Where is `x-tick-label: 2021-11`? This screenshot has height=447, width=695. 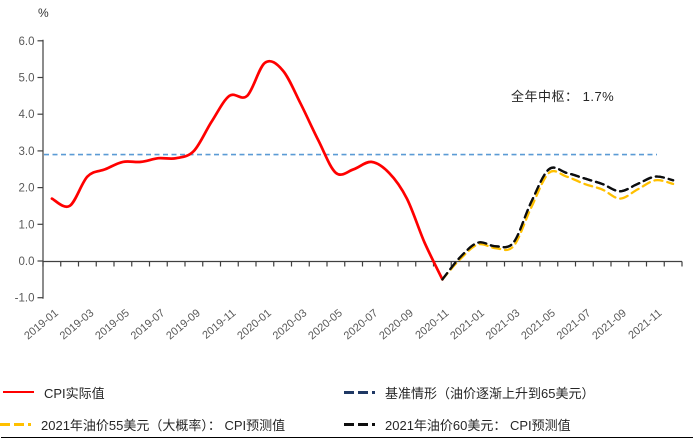
x-tick-label: 2021-11 is located at coordinates (645, 324).